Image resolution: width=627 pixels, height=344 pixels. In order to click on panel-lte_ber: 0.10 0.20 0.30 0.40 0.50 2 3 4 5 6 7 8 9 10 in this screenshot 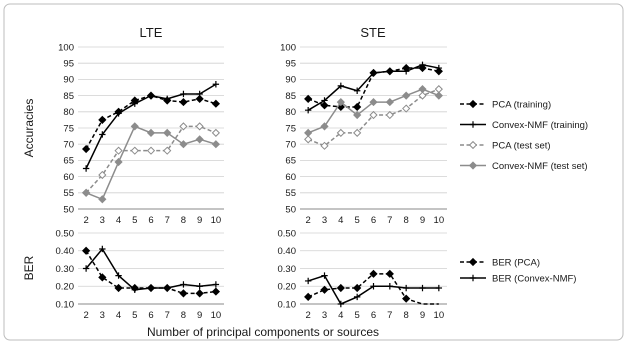, I will do `click(140, 274)`.